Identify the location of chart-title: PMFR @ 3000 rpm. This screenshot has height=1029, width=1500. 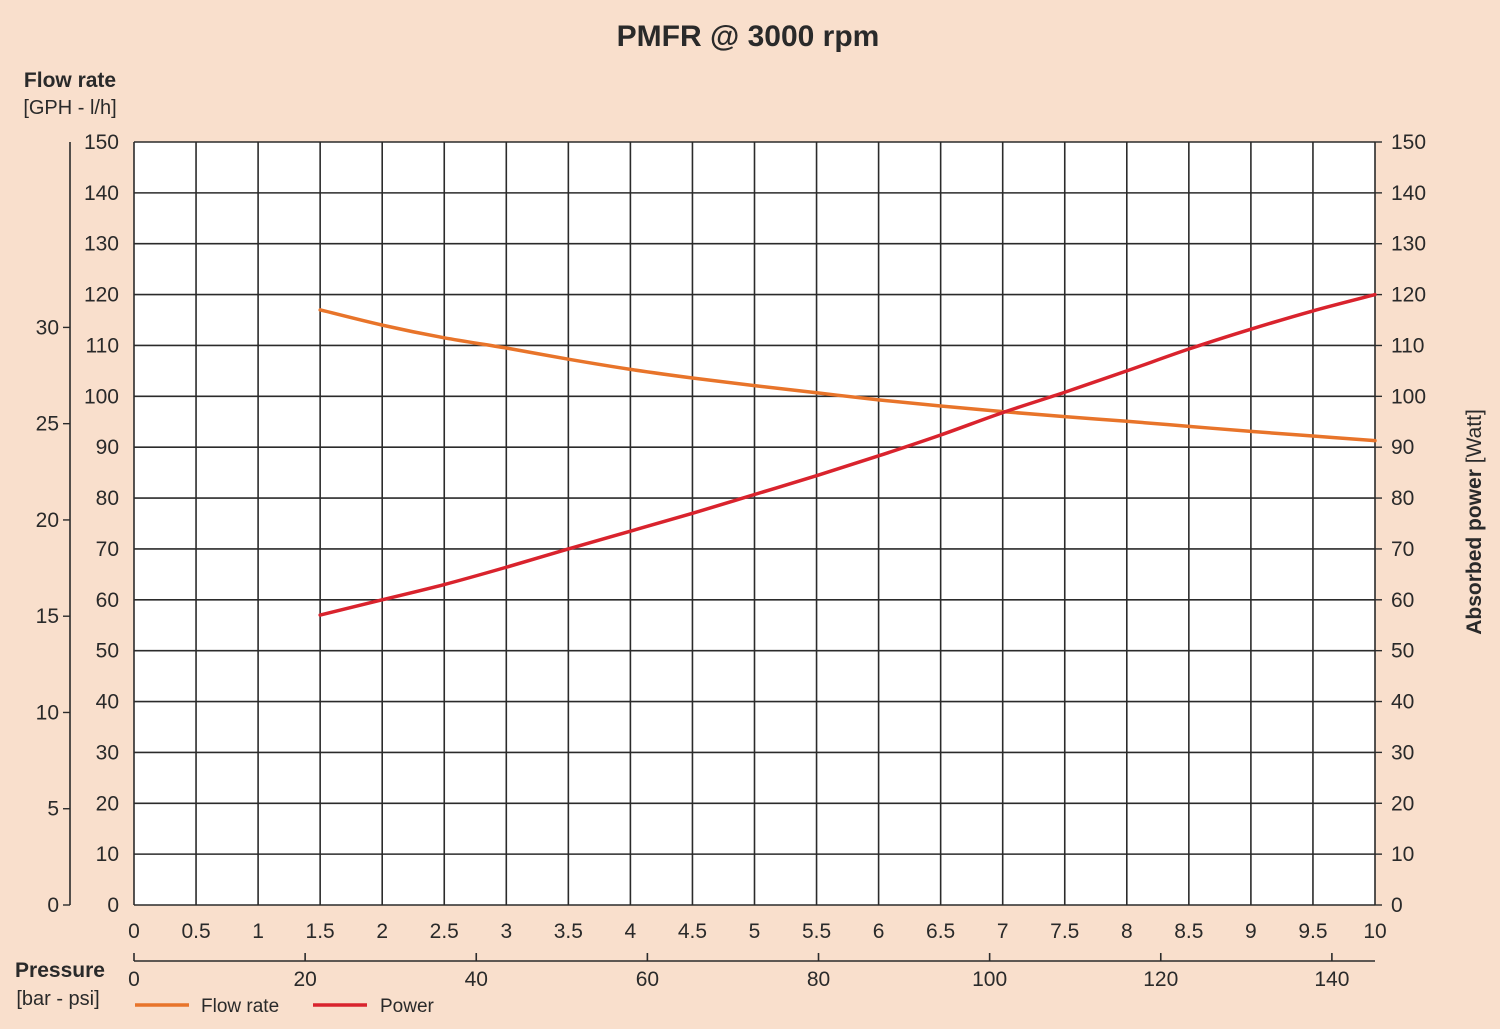
(748, 36).